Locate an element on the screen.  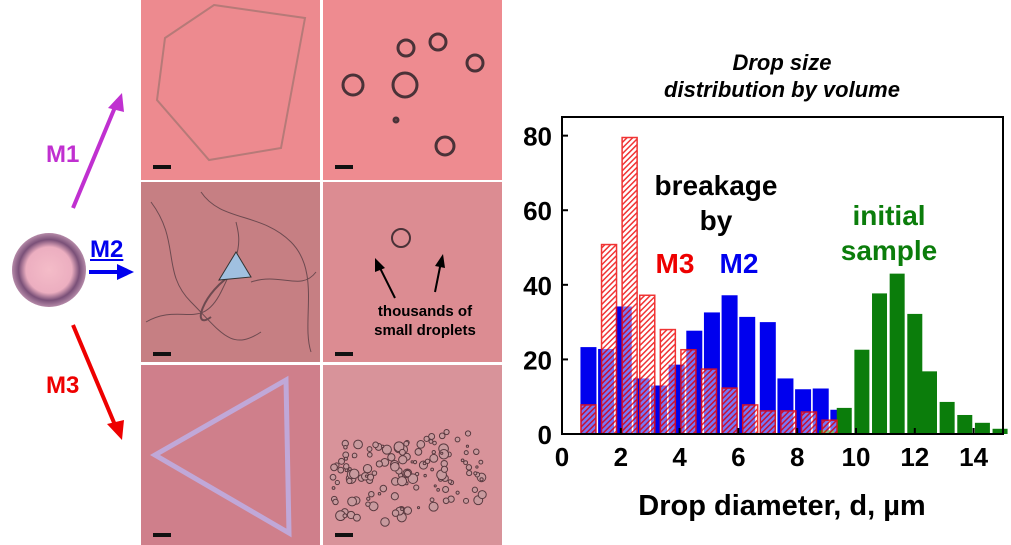
x-tick-label: 12 is located at coordinates (914, 457).